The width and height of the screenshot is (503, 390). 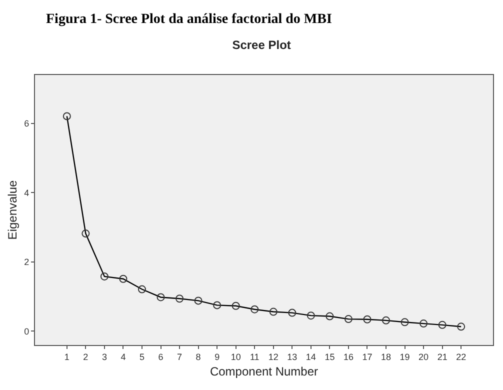 What do you see at coordinates (198, 357) in the screenshot?
I see `x-tick-label: 8` at bounding box center [198, 357].